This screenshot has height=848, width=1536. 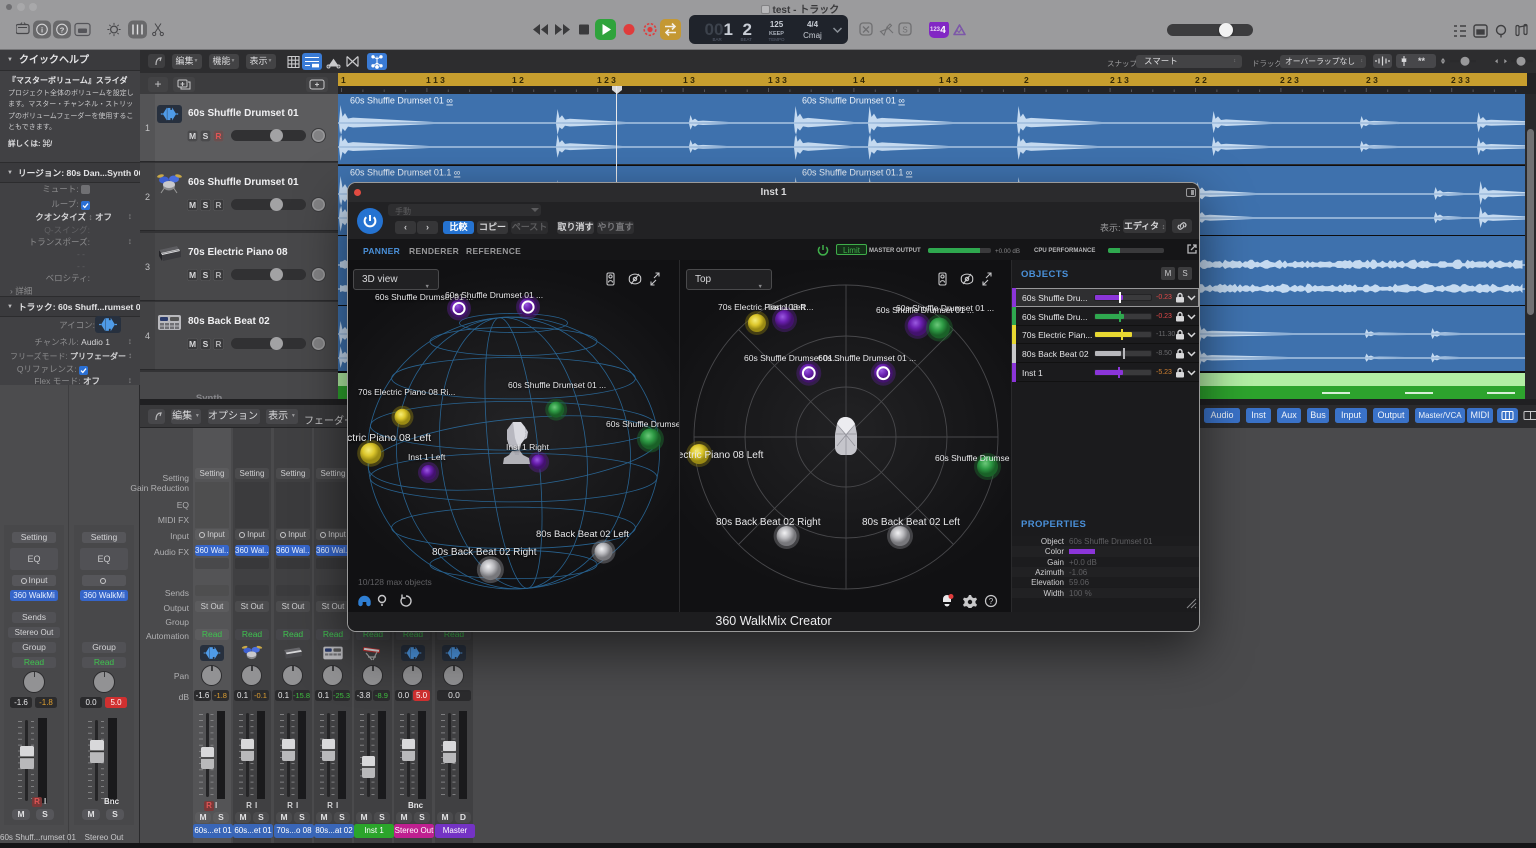 What do you see at coordinates (643, 424) in the screenshot?
I see `svg-text: 60s Shuffle Drumset` at bounding box center [643, 424].